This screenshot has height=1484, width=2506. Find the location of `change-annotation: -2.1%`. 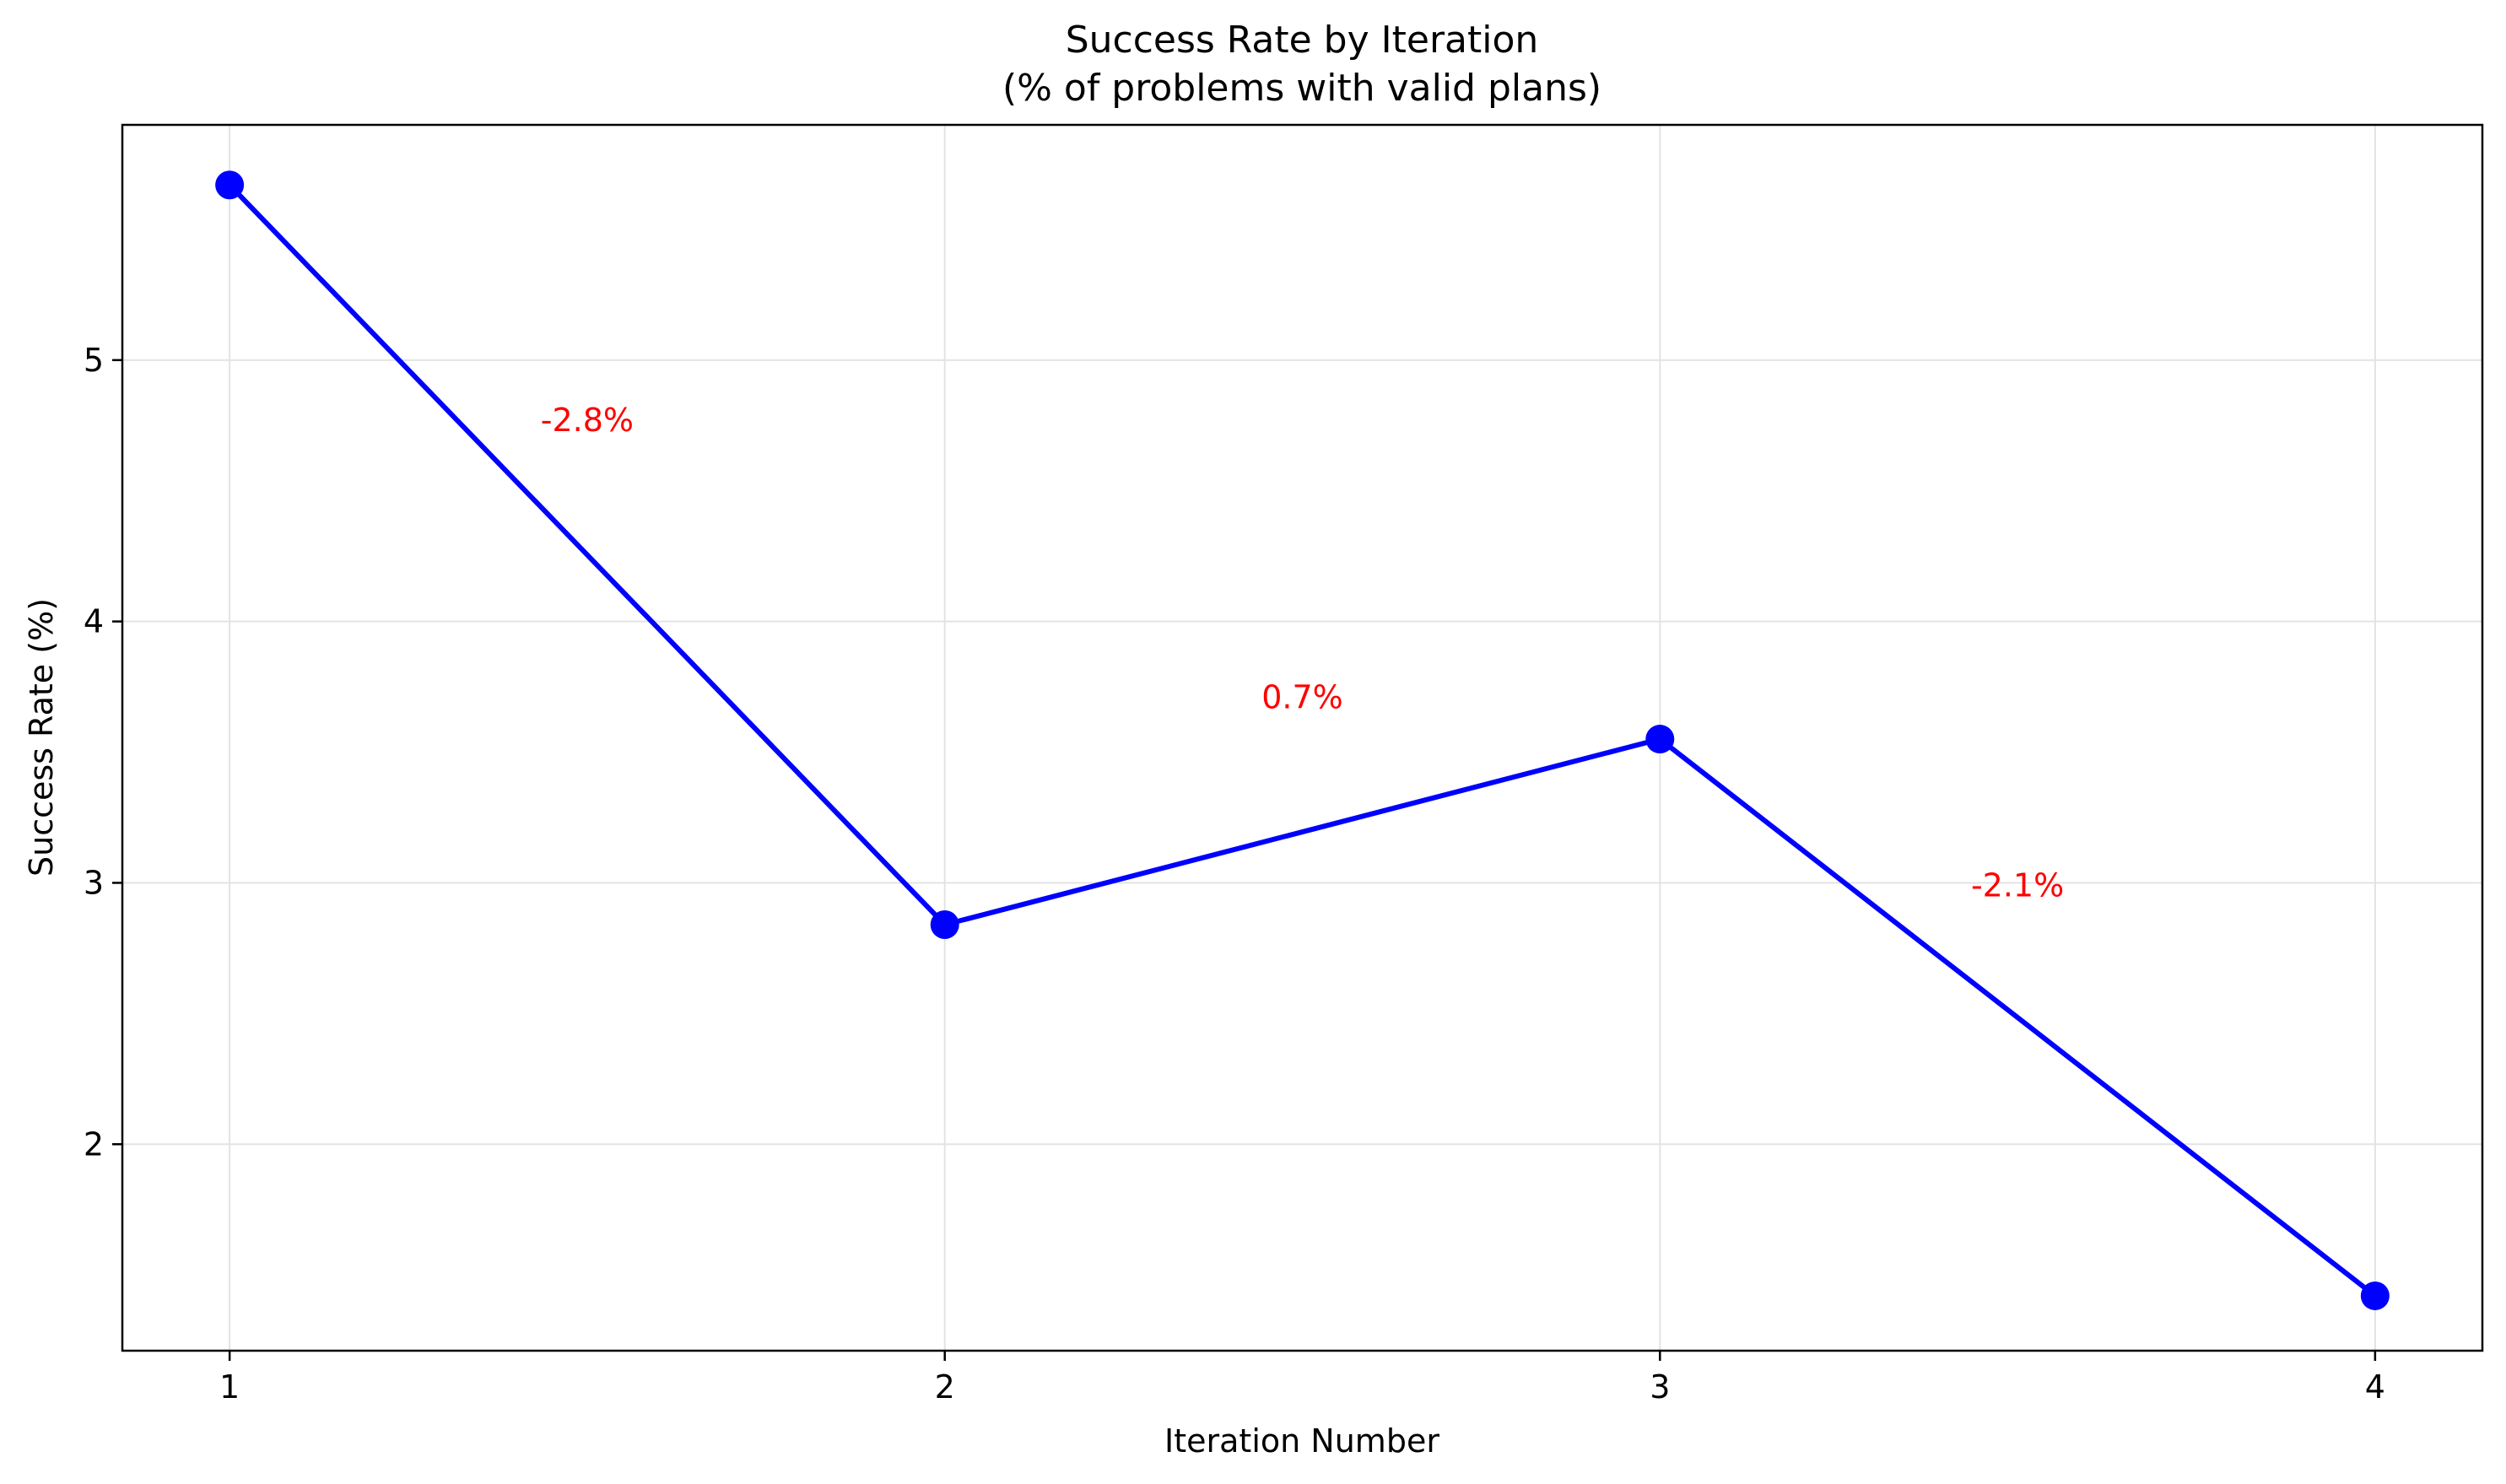

change-annotation: -2.1% is located at coordinates (2017, 885).